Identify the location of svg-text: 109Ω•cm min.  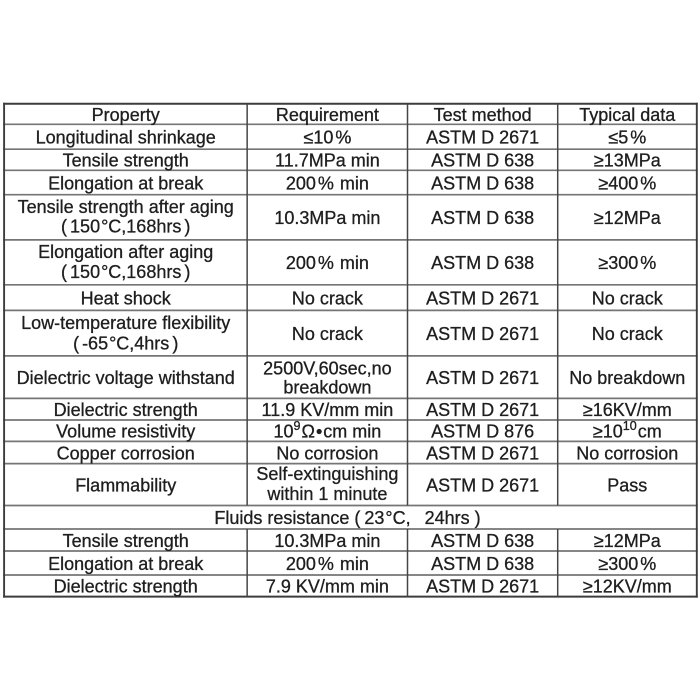
(328, 430).